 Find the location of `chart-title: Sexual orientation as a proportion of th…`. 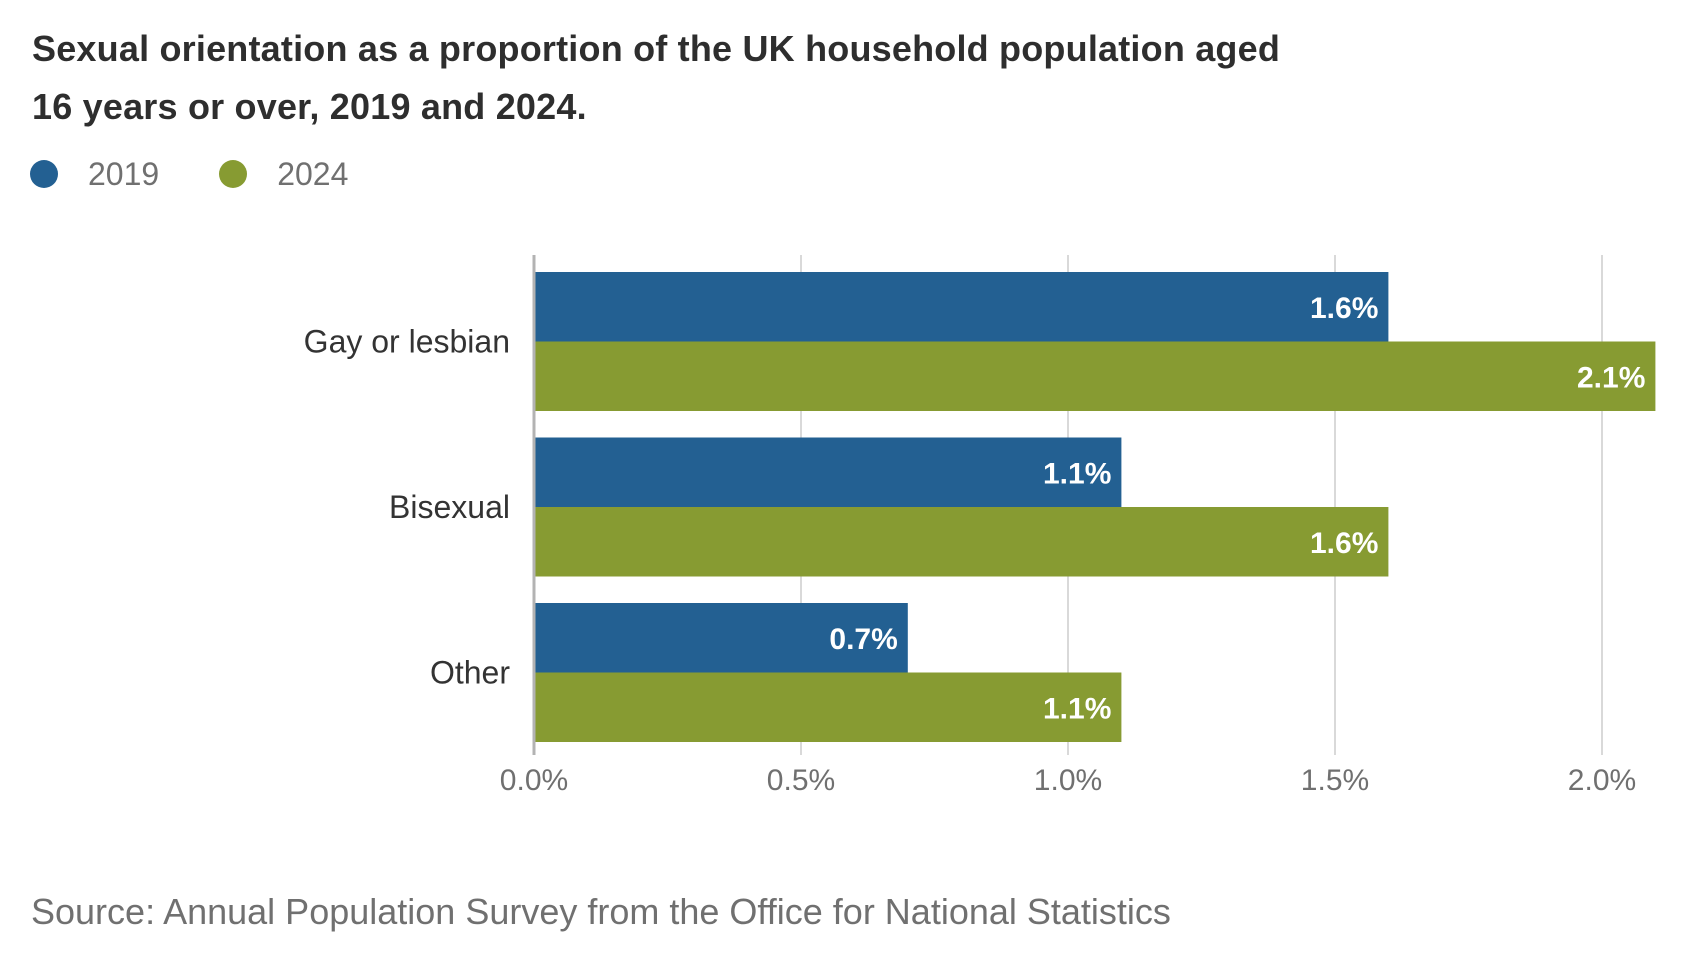

chart-title: Sexual orientation as a proportion of th… is located at coordinates (782, 78).